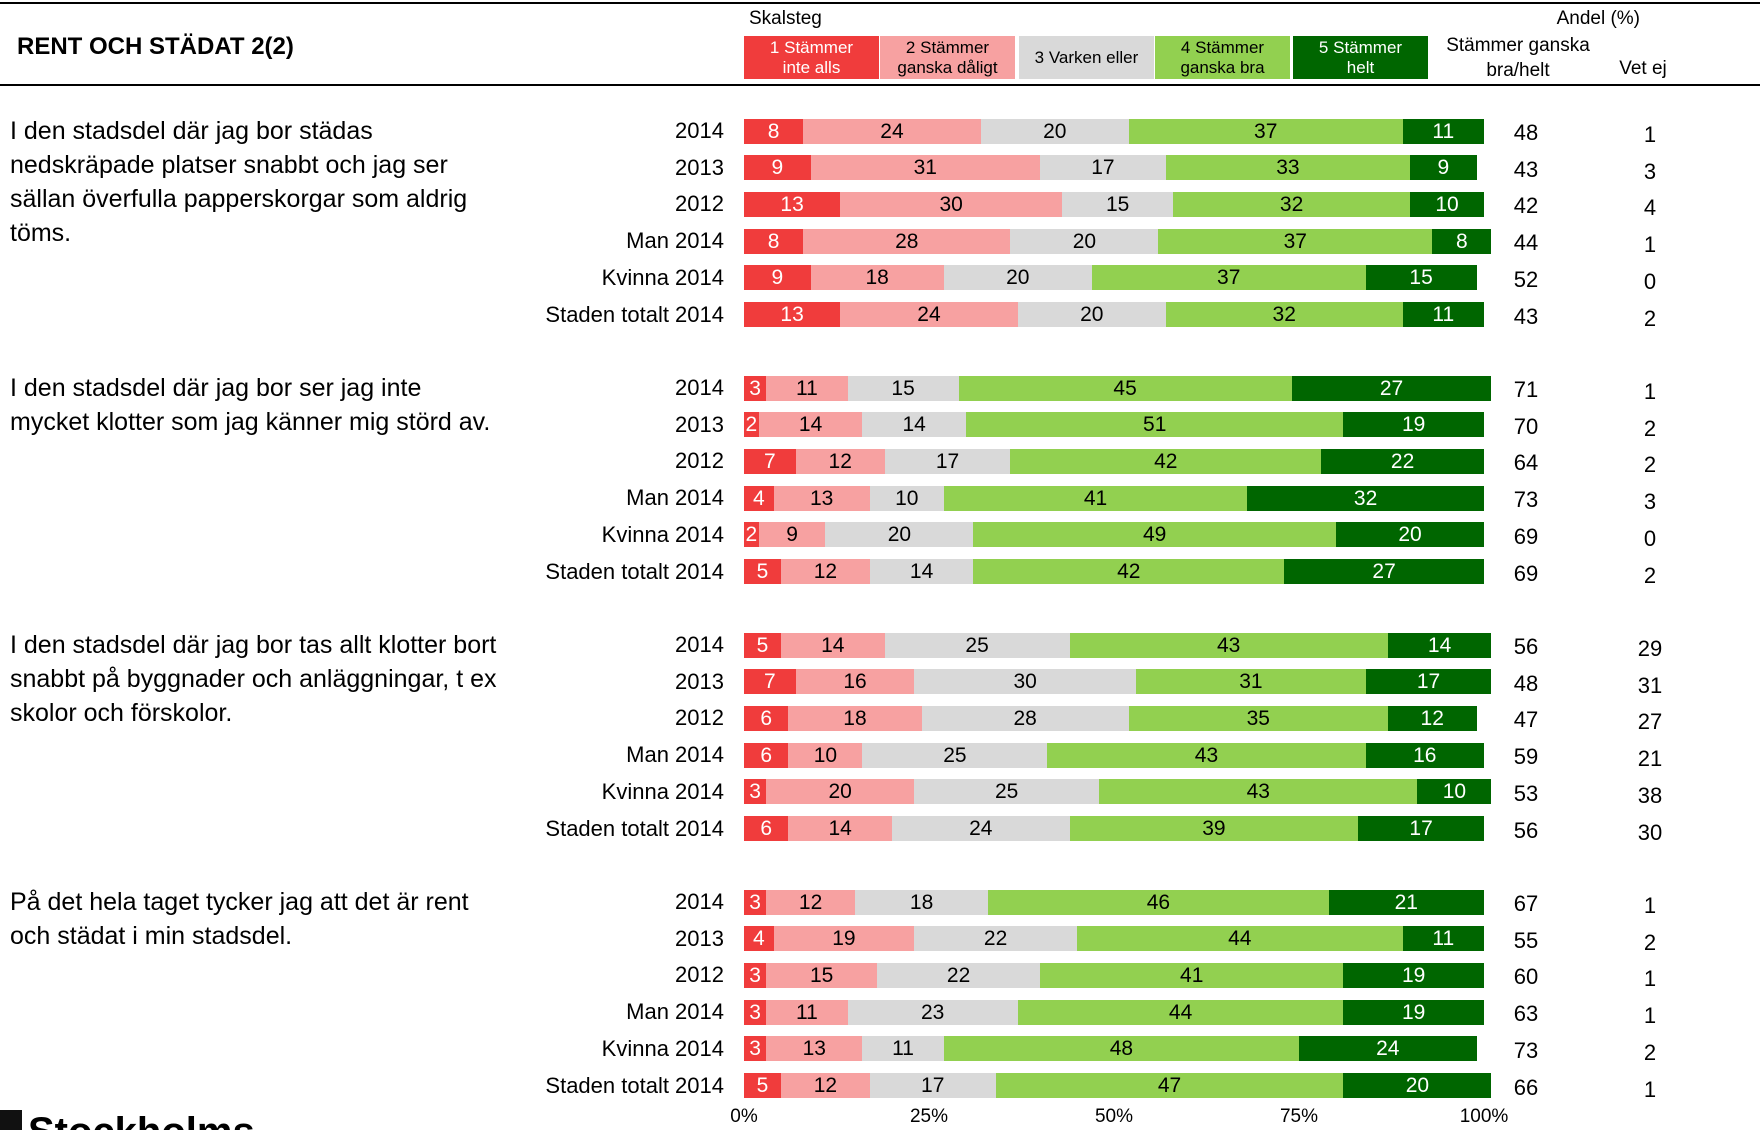 The image size is (1760, 1130). What do you see at coordinates (751, 535) in the screenshot?
I see `bar-segment: 2` at bounding box center [751, 535].